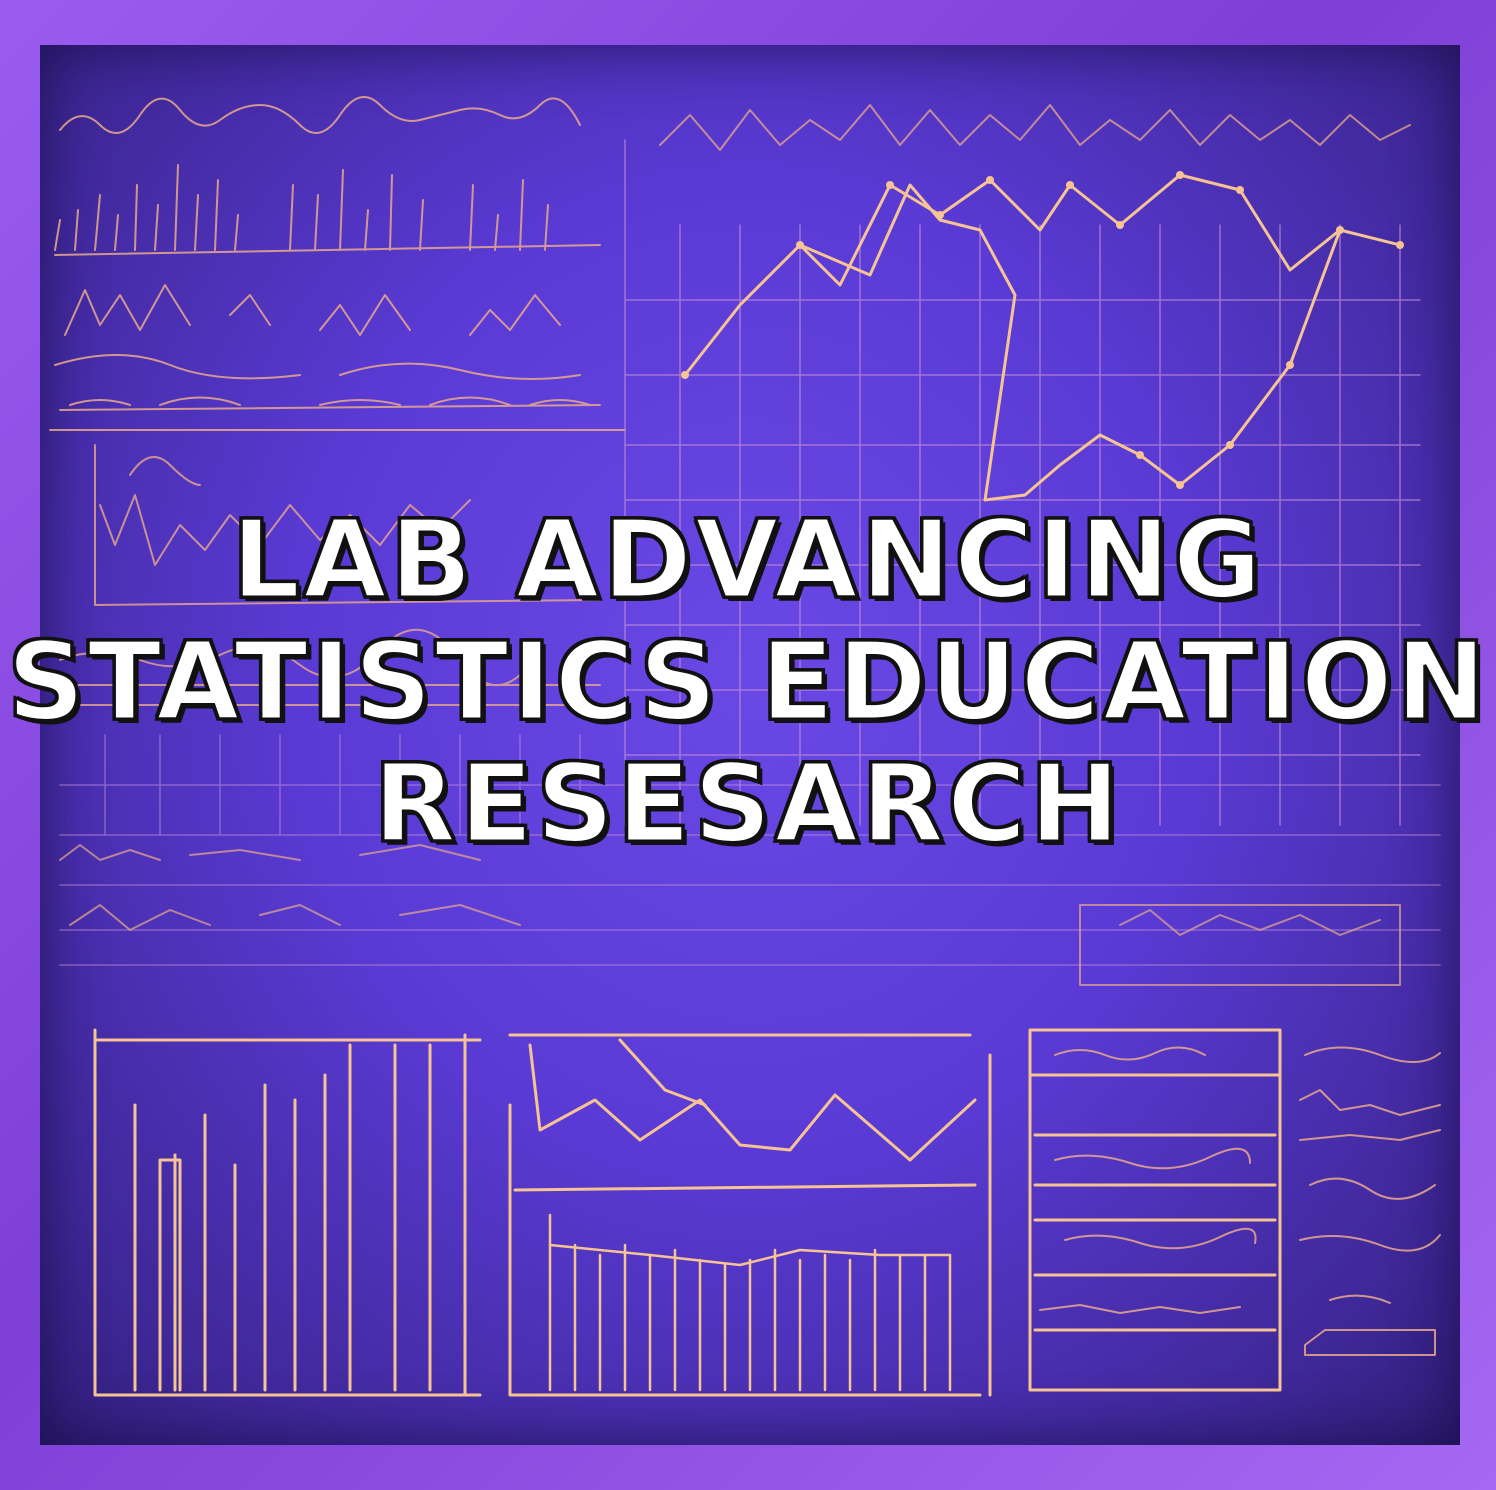 The height and width of the screenshot is (1490, 1496). Describe the element at coordinates (747, 560) in the screenshot. I see `title-line-1: LAB ADVANCING` at that location.